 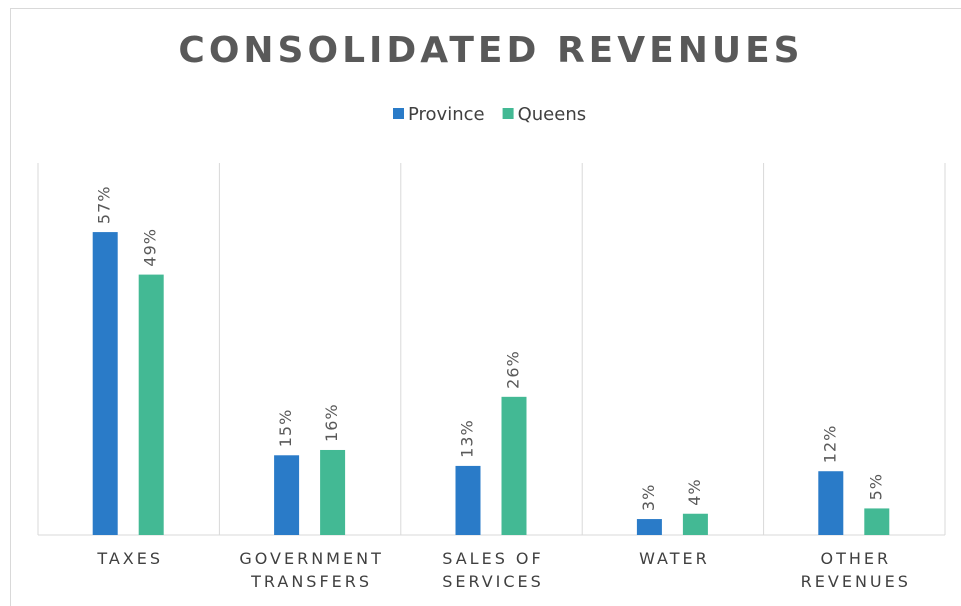 I want to click on x-tick-label: TAXES, so click(x=130, y=558).